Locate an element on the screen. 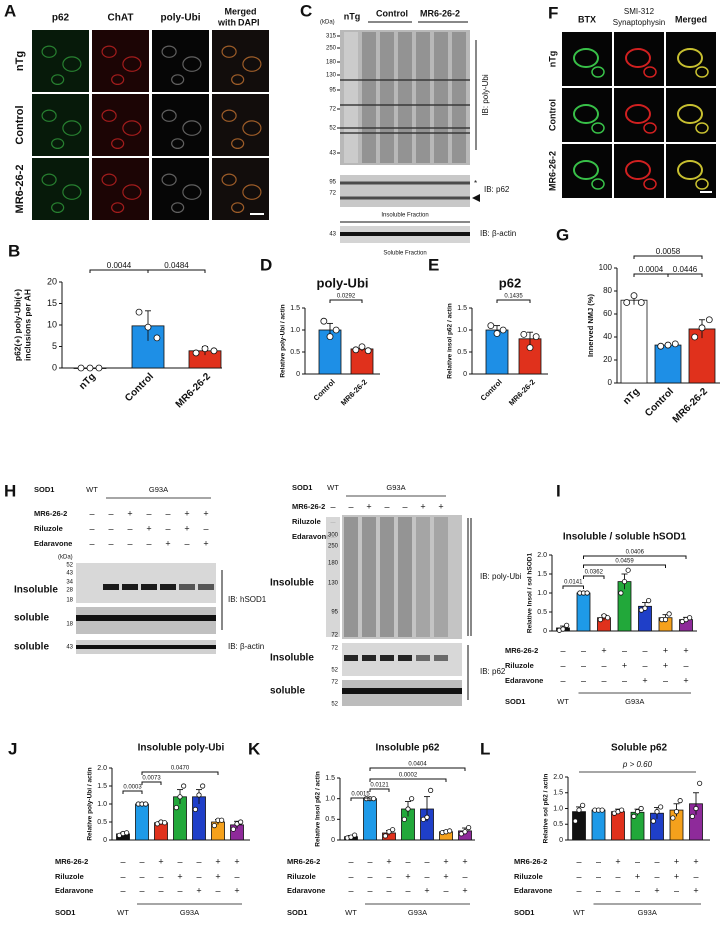 This screenshot has width=721, height=944. ib-label: IB: poly-Ubi is located at coordinates (485, 95).